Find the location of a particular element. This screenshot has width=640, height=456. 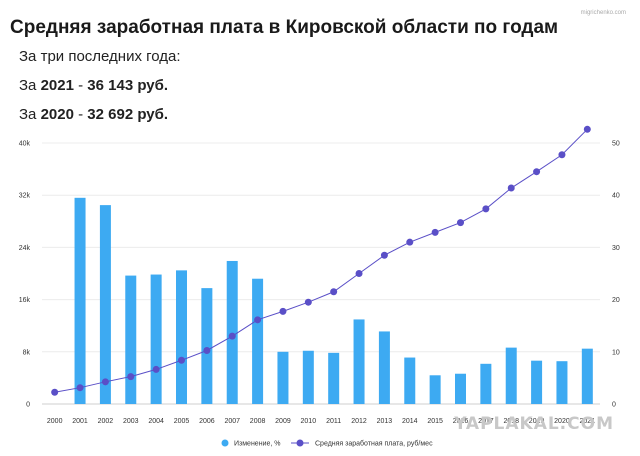

x-axis-tick-label: 2013 is located at coordinates (385, 421).